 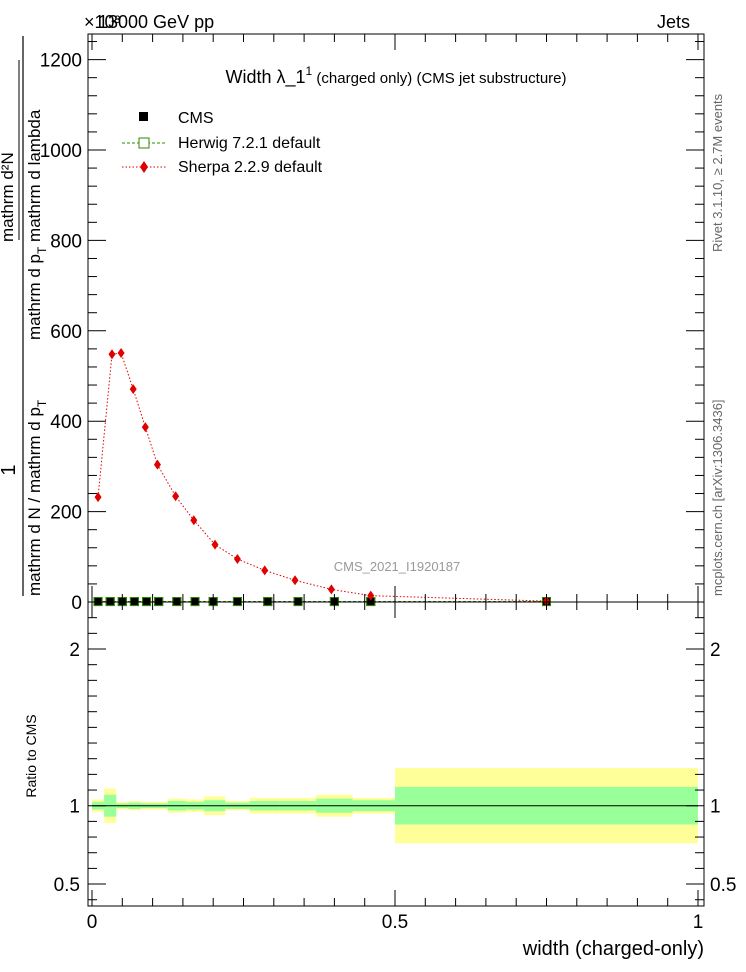 What do you see at coordinates (34, 297) in the screenshot?
I see `y-inner-den-text: mathrm d p` at bounding box center [34, 297].